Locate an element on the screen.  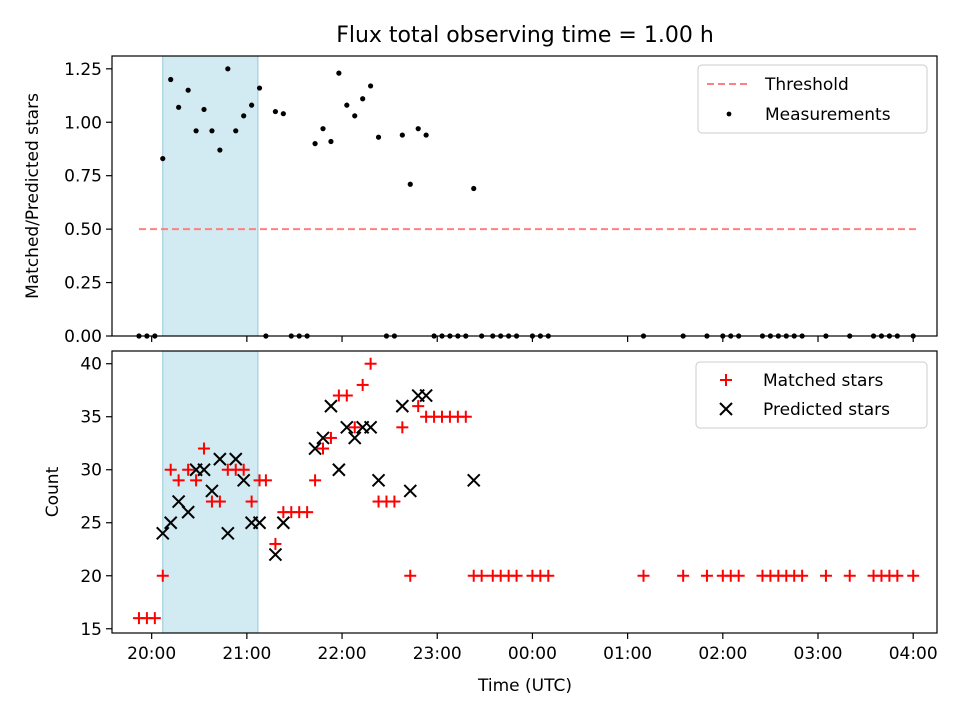
y-tick-label: 25 is located at coordinates (91, 524).